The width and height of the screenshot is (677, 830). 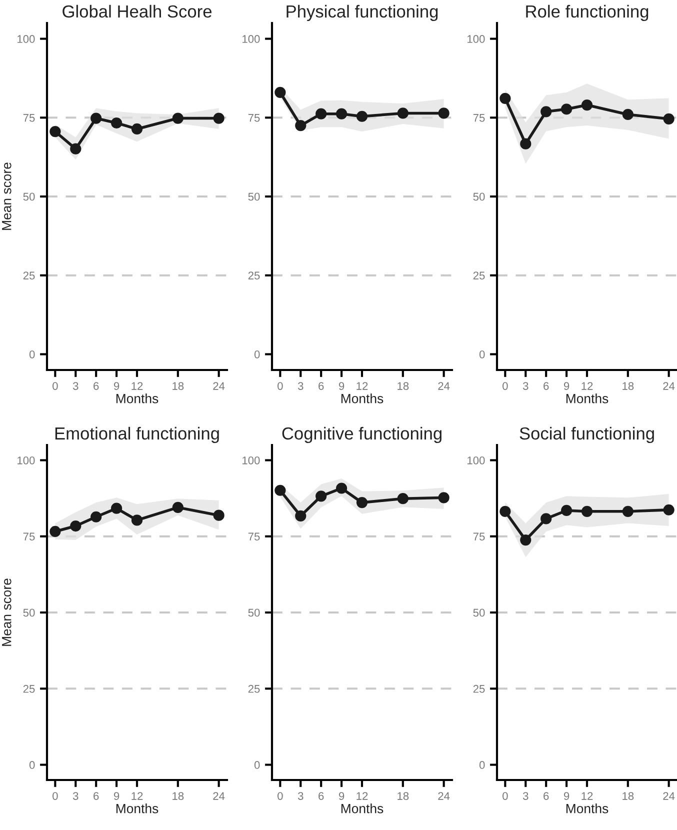 I want to click on chart-title: Social functioning, so click(x=587, y=435).